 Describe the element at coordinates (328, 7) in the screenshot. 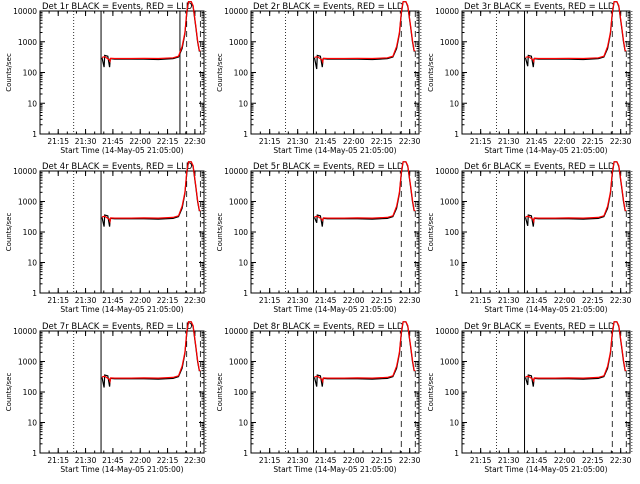

I see `panel-title: Det 2r BLACK = Events, RED = LLD` at that location.